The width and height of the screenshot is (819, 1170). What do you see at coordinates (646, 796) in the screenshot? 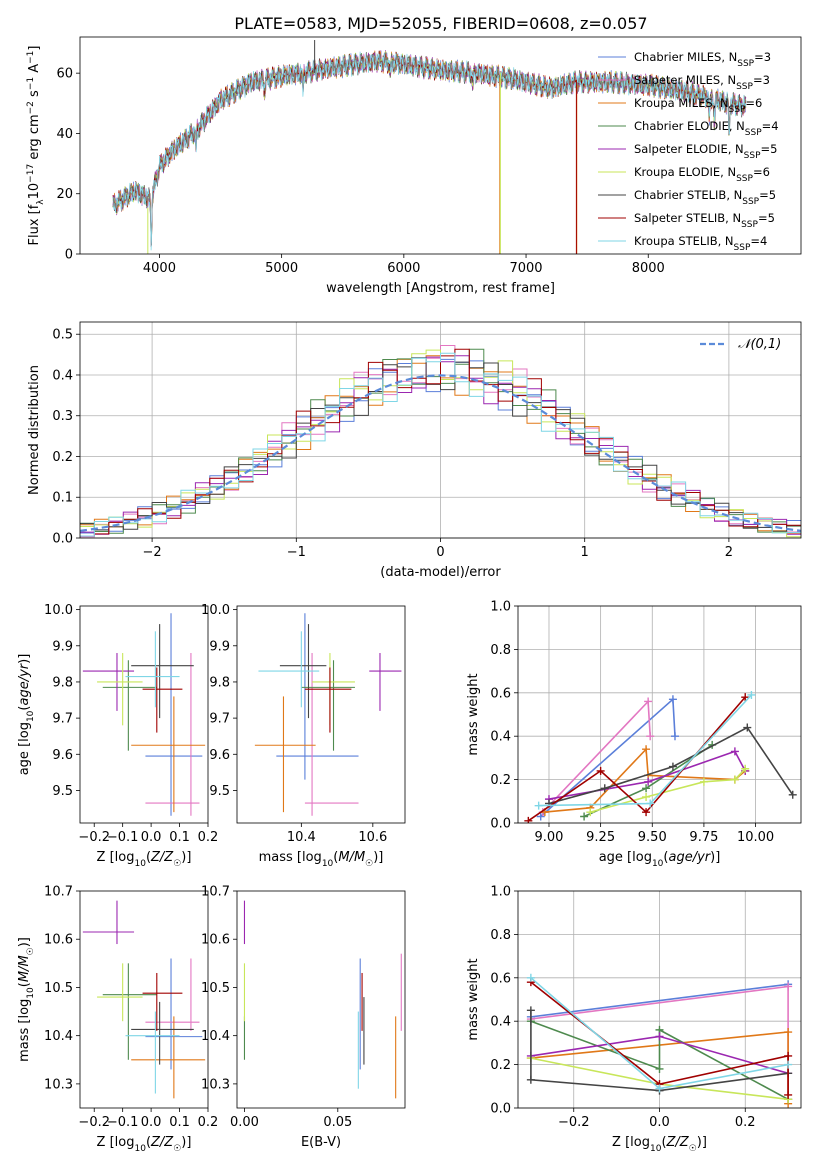
I see `weight-point-kroupa-elodie` at bounding box center [646, 796].